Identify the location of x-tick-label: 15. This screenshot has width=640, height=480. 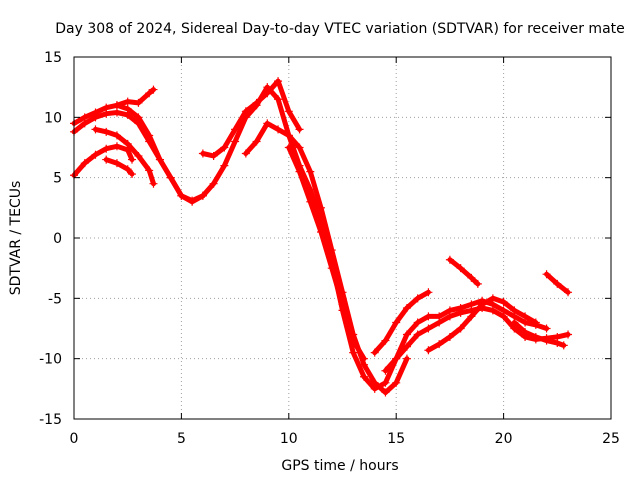
(396, 439).